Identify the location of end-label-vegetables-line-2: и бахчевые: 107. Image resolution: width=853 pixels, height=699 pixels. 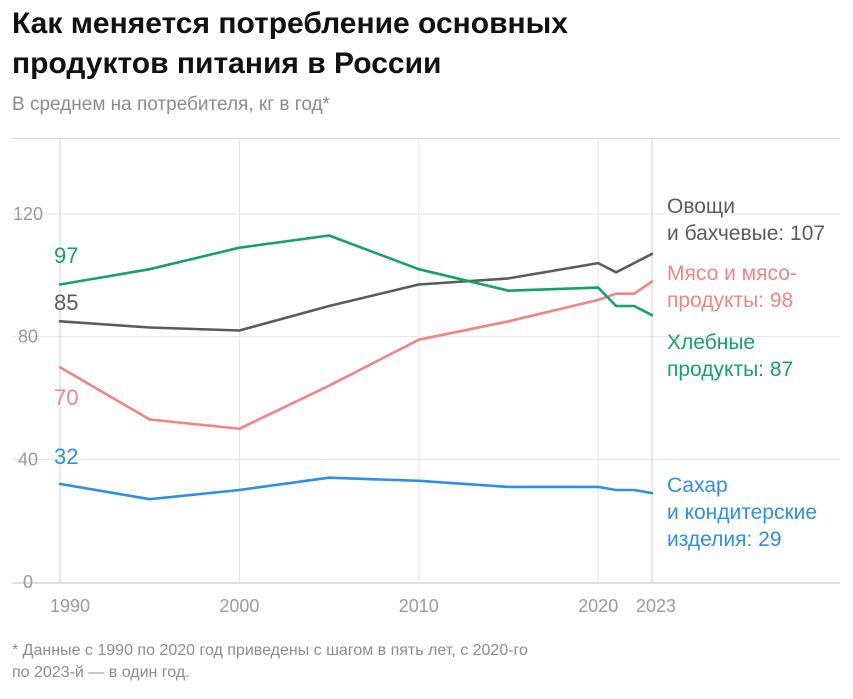
(746, 233).